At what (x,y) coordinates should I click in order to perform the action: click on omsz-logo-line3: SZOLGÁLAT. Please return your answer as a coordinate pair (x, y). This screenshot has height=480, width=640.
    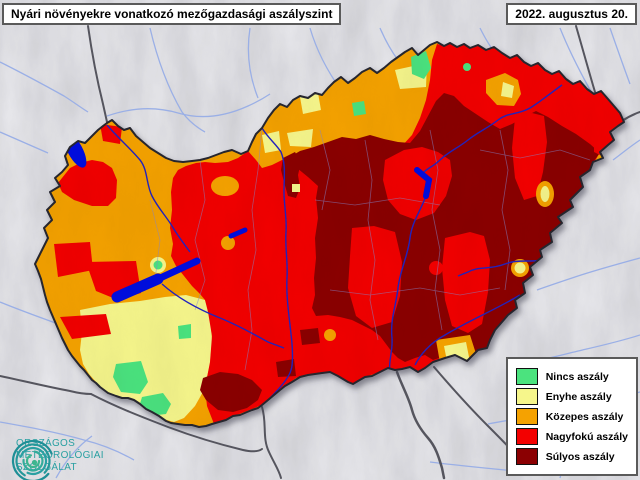
    Looking at the image, I should click on (46, 467).